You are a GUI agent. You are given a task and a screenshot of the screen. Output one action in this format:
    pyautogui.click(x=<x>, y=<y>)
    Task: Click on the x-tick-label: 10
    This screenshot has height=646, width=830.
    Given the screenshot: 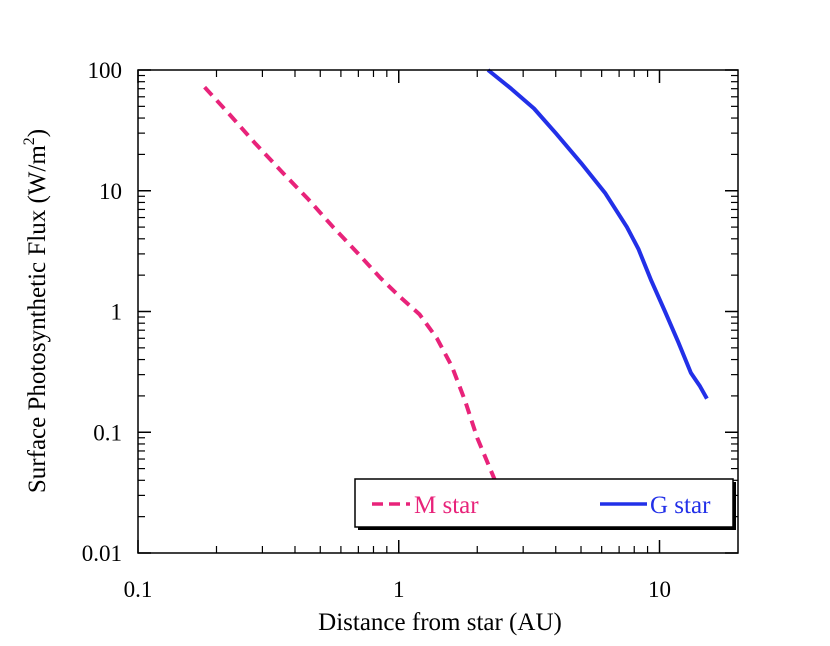 What is the action you would take?
    pyautogui.click(x=659, y=589)
    